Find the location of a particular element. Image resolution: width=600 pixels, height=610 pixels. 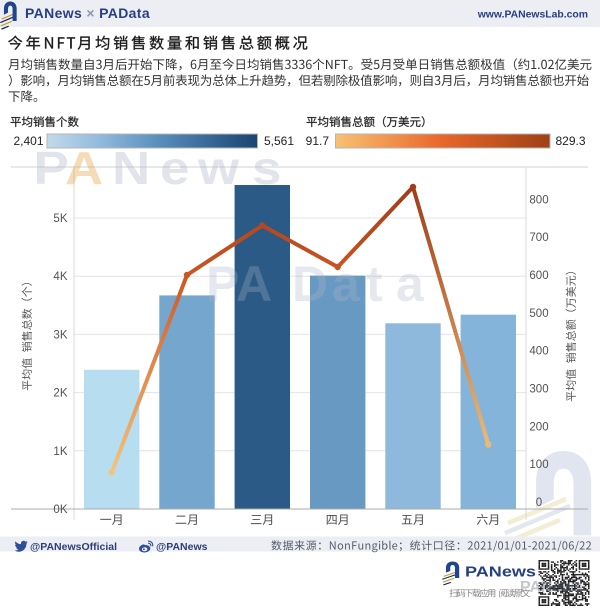

svg-text: 0 is located at coordinates (539, 503).